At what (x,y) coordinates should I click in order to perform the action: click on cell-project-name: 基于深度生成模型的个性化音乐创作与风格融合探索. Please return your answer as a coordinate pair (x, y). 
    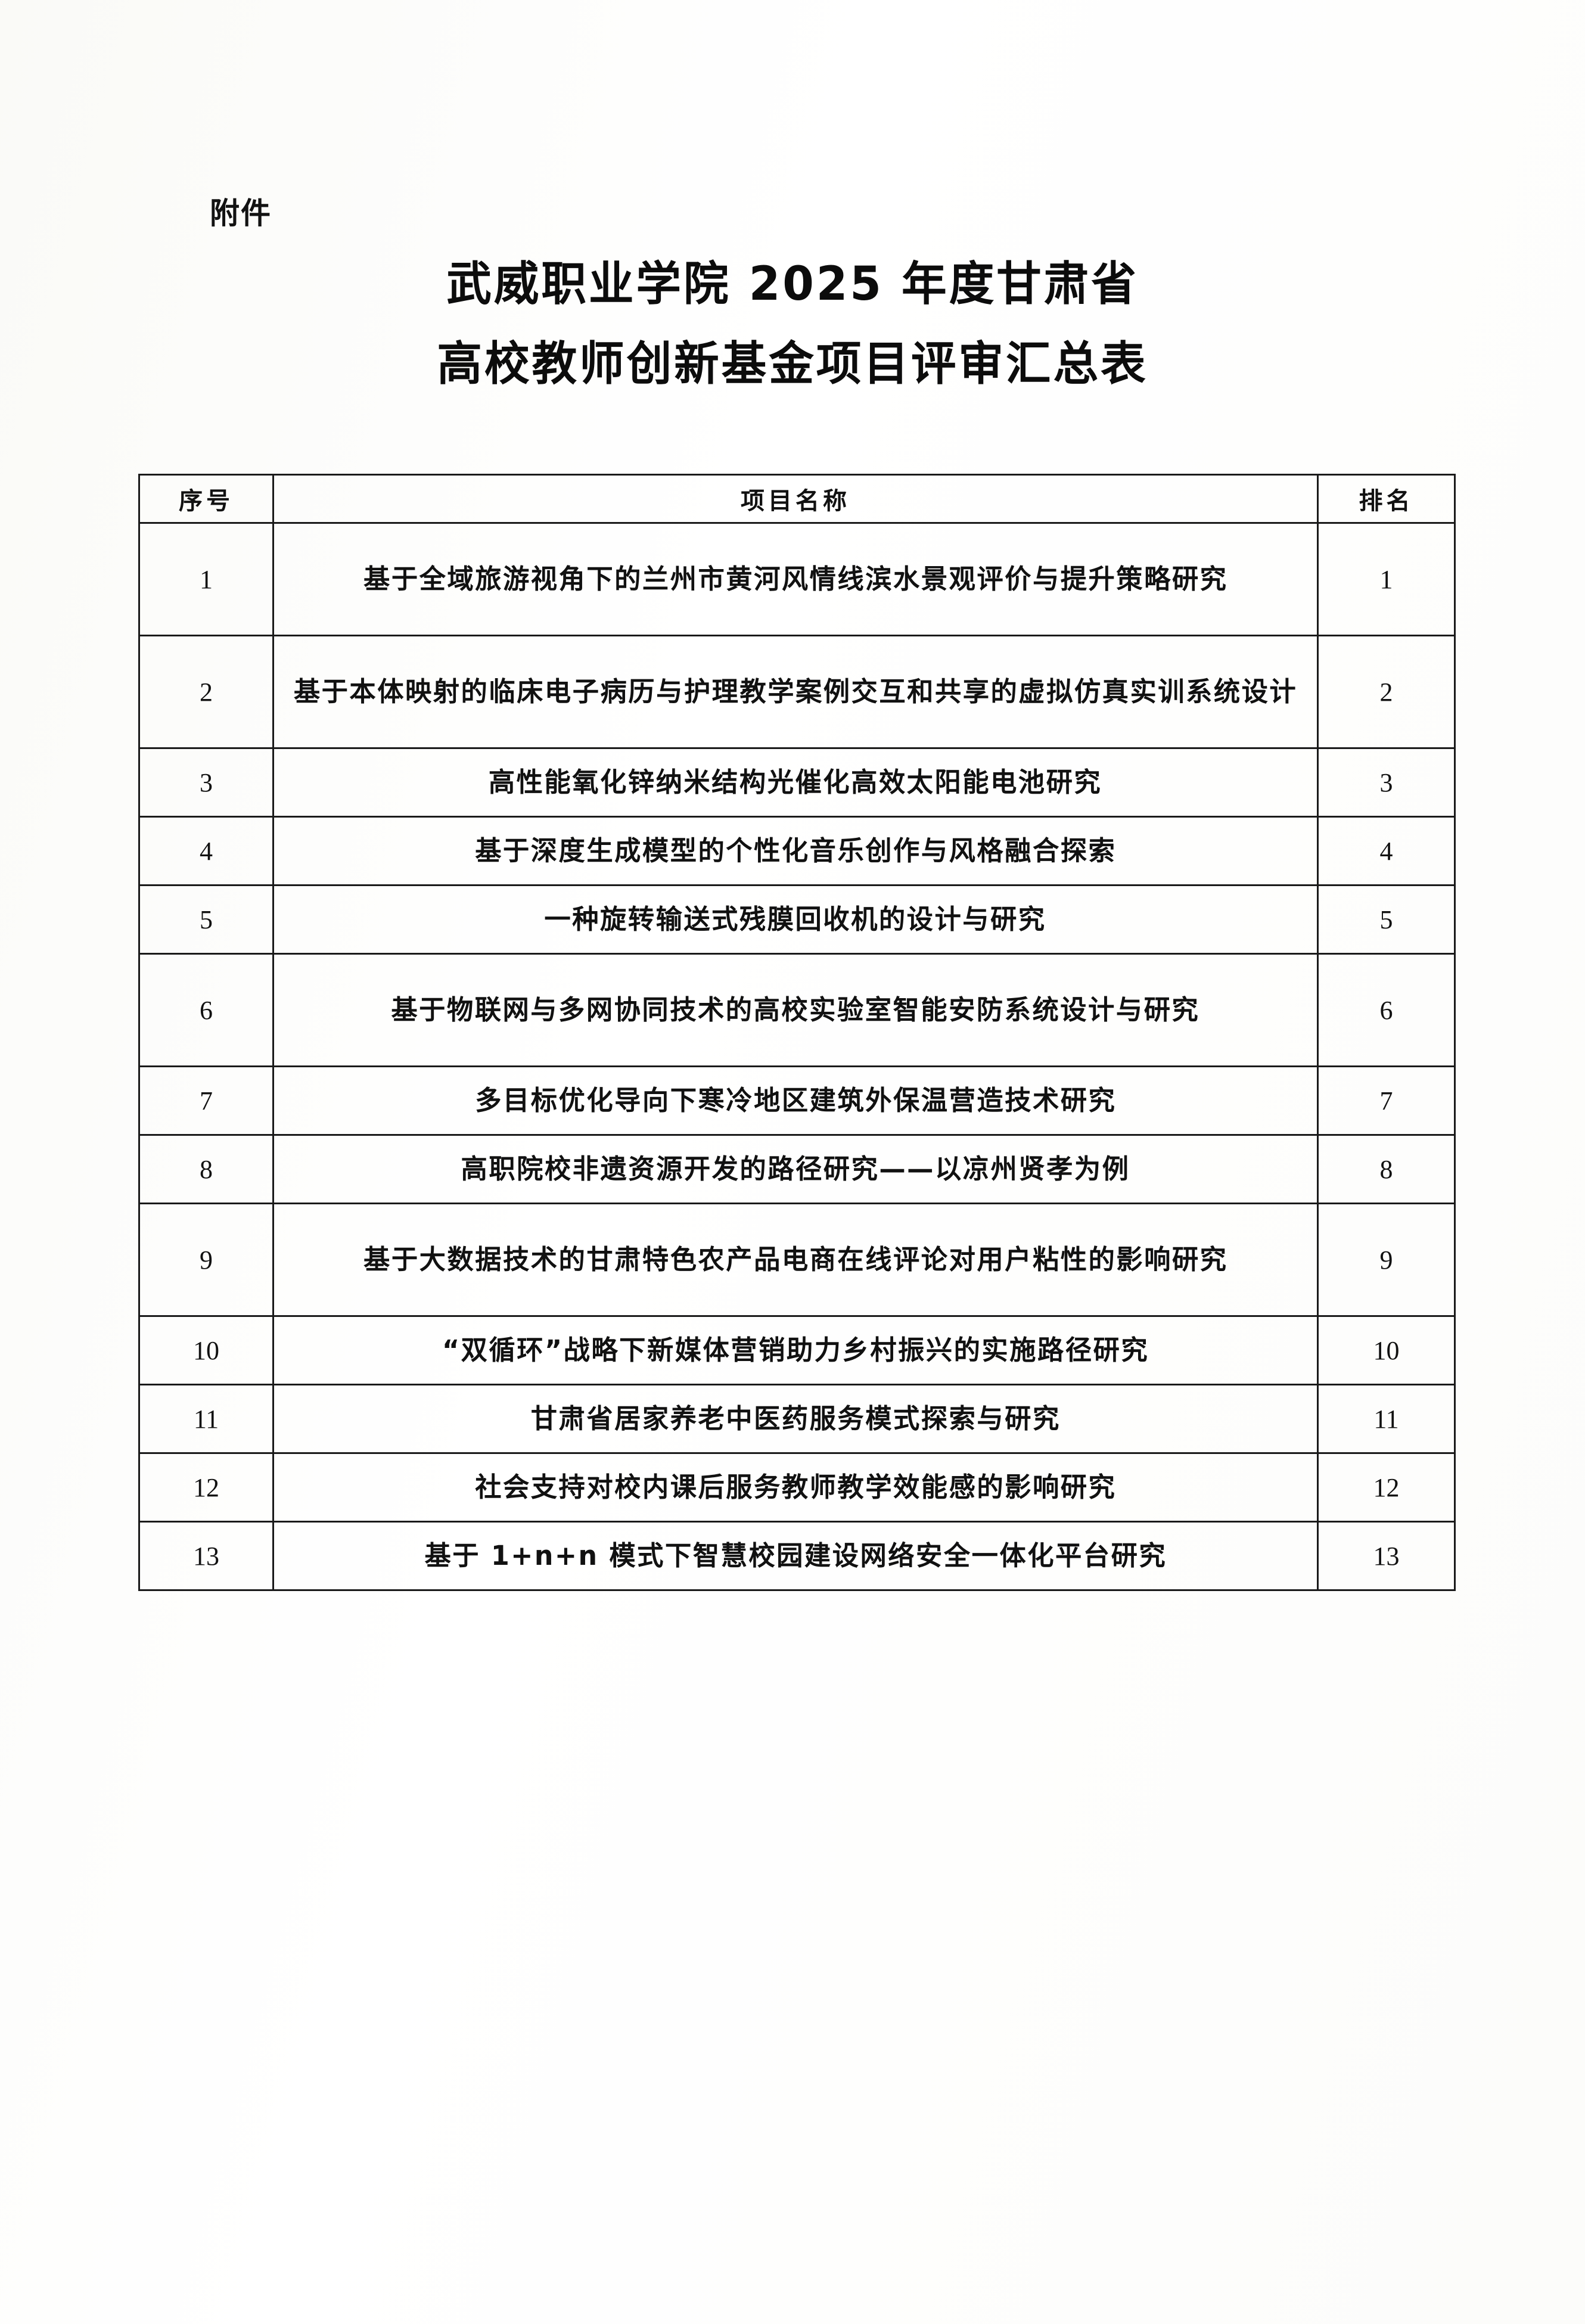
    Looking at the image, I should click on (795, 851).